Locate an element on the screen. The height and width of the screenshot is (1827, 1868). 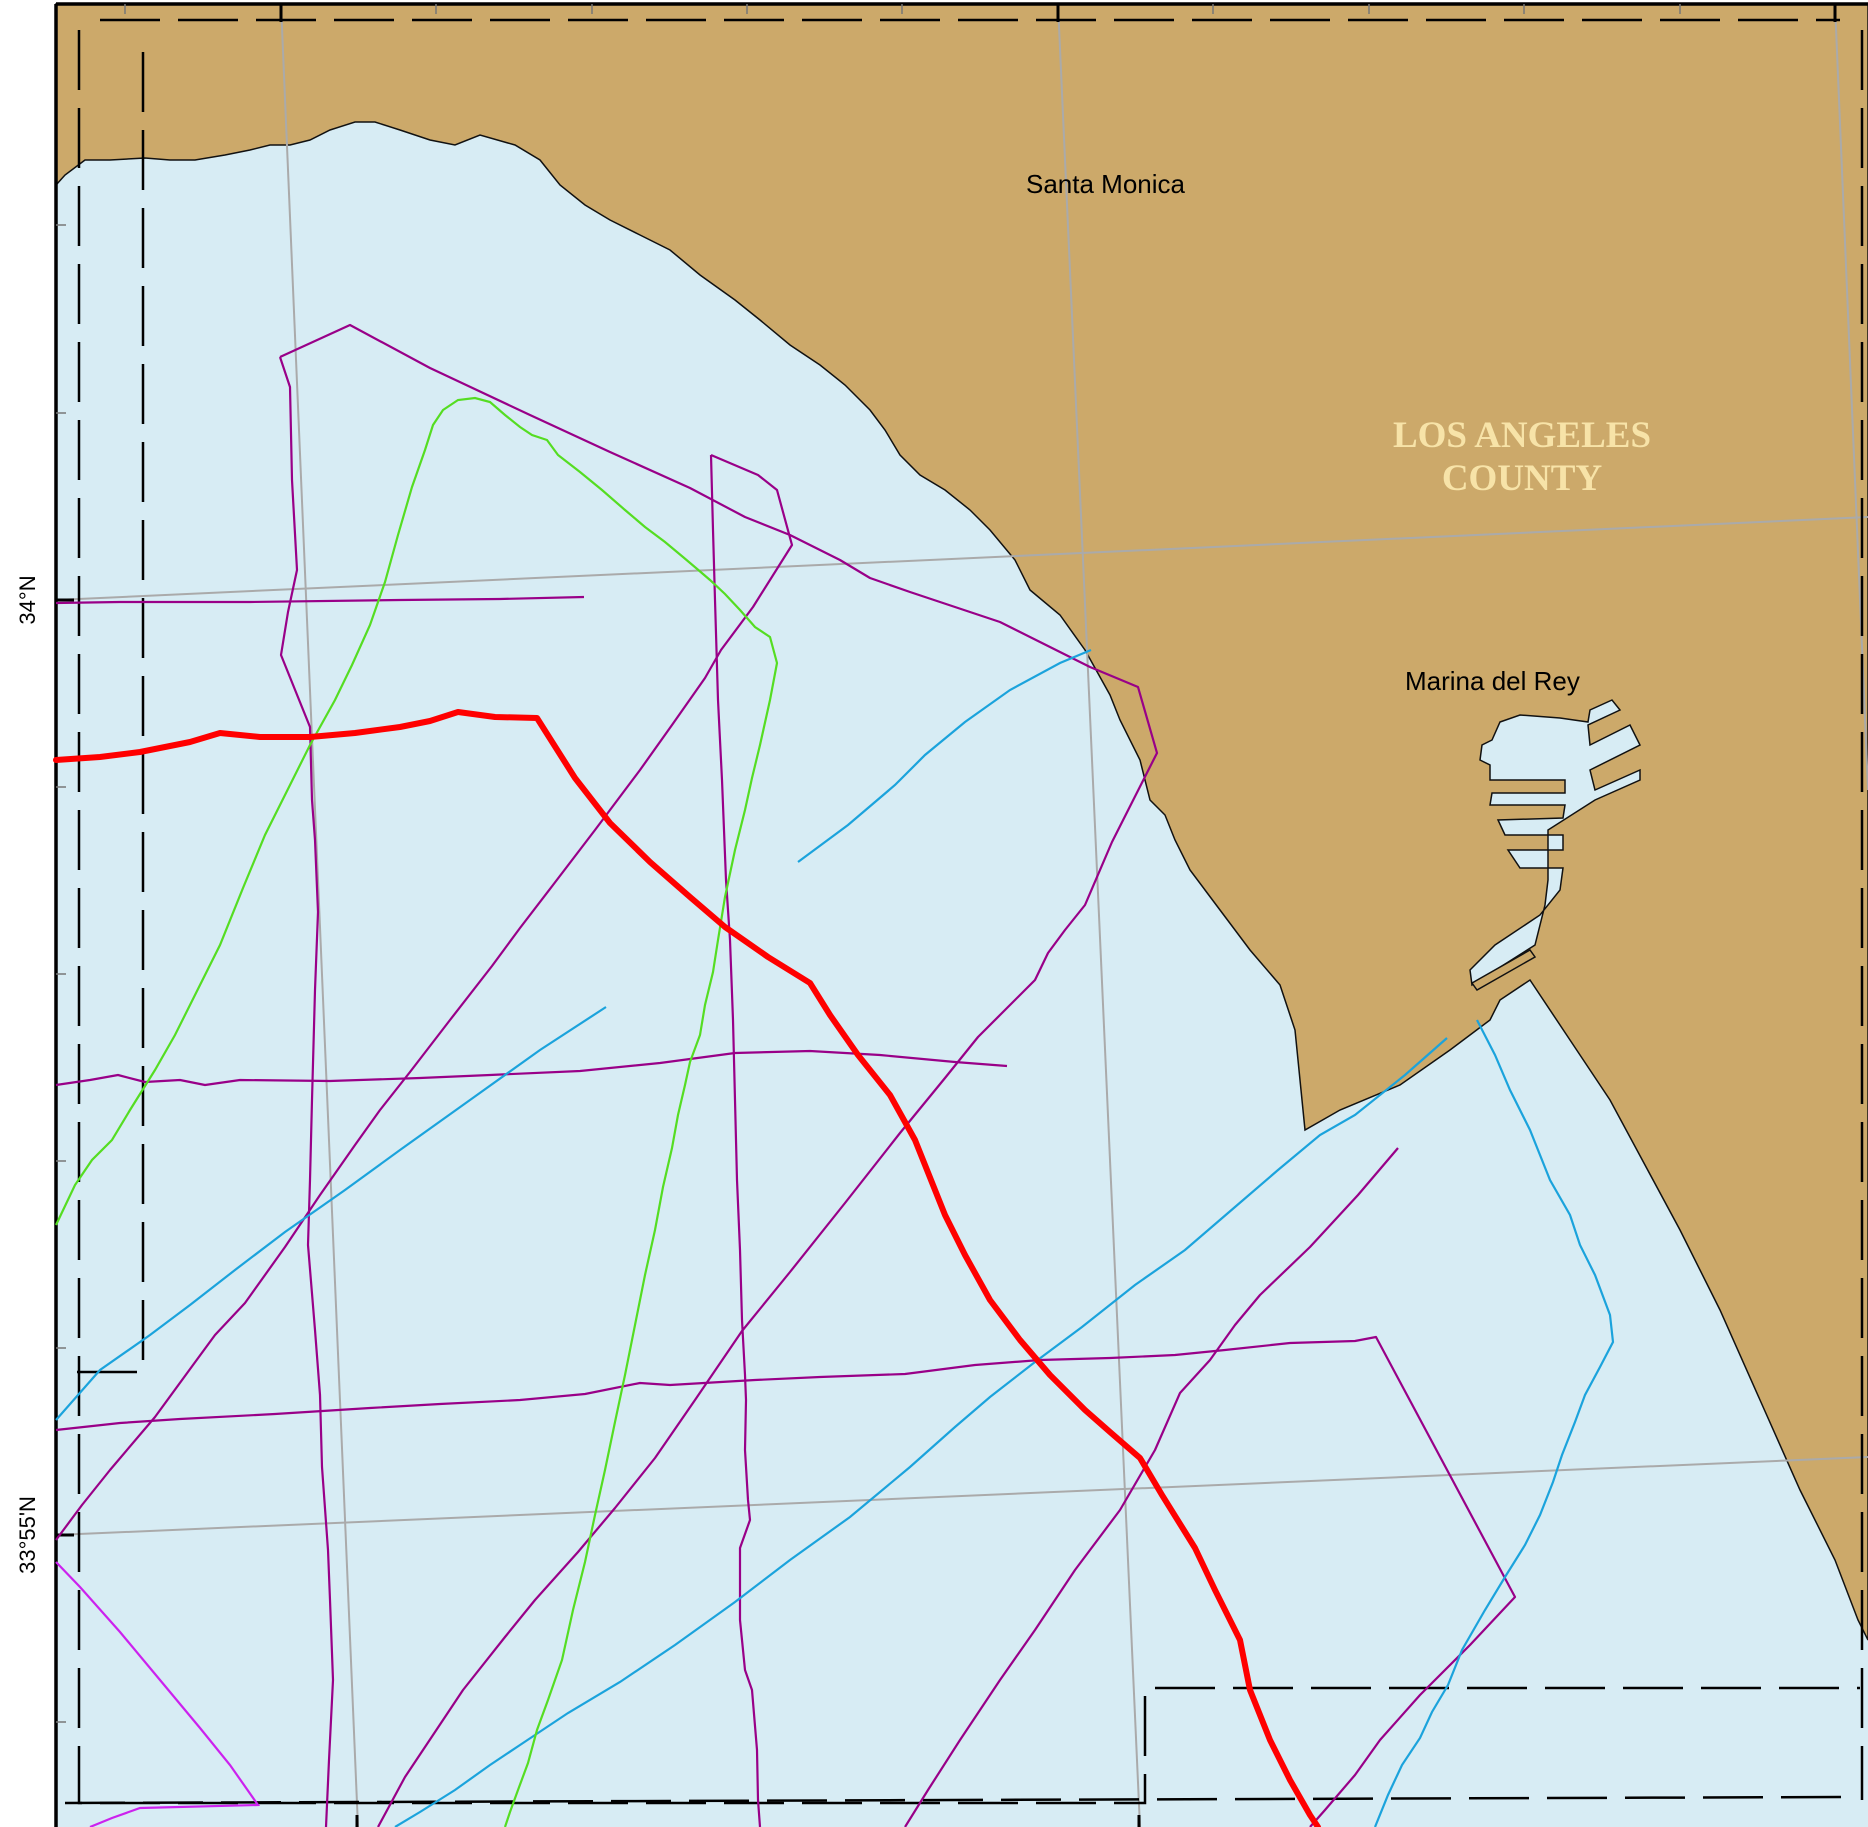
latitude-label-34n: 34°N is located at coordinates (27, 599).